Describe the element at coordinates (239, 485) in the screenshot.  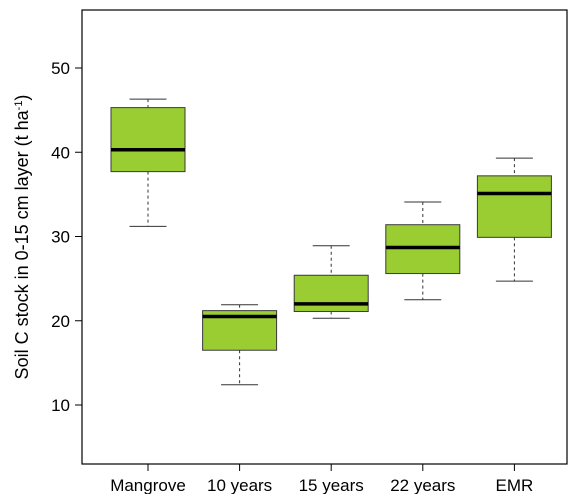
I see `x-tick-label: 10 years` at that location.